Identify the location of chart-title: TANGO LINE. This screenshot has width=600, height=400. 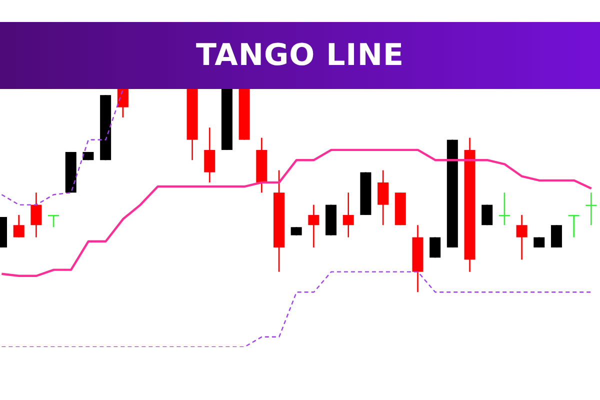
(300, 55).